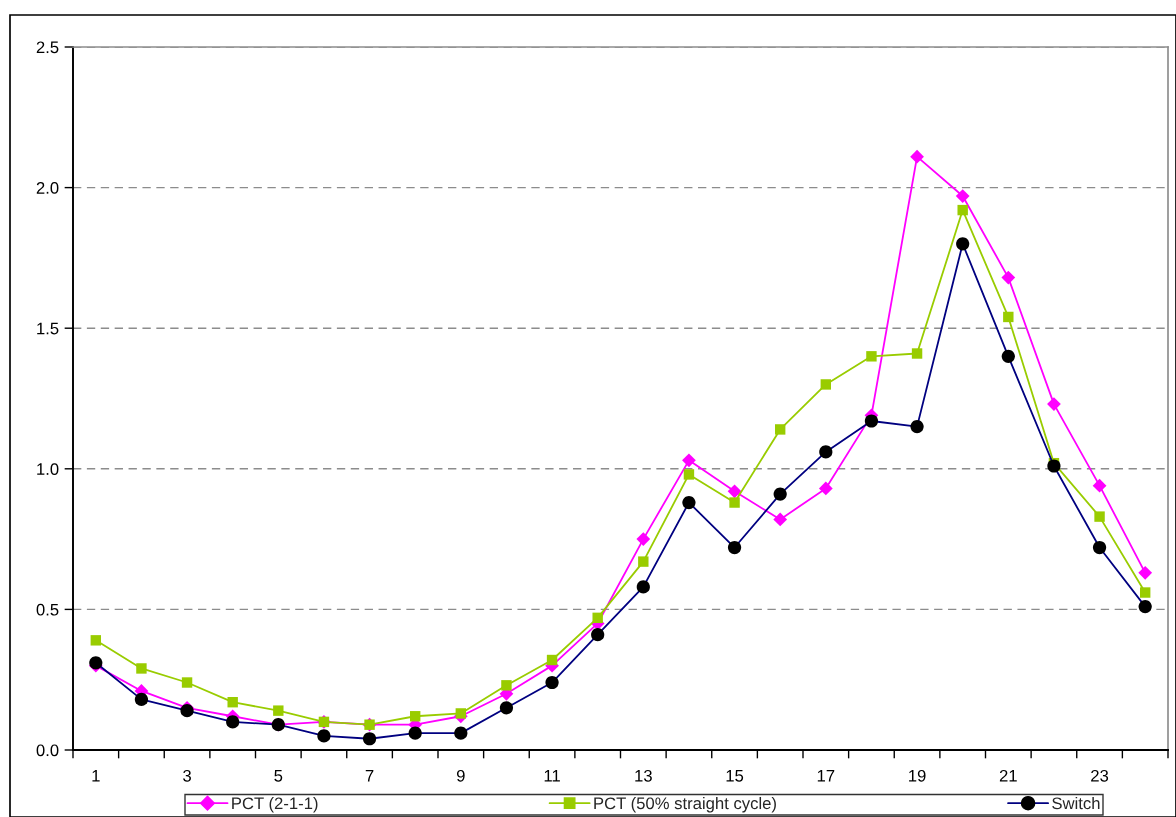  Describe the element at coordinates (917, 775) in the screenshot. I see `x-tick-label: 19` at that location.